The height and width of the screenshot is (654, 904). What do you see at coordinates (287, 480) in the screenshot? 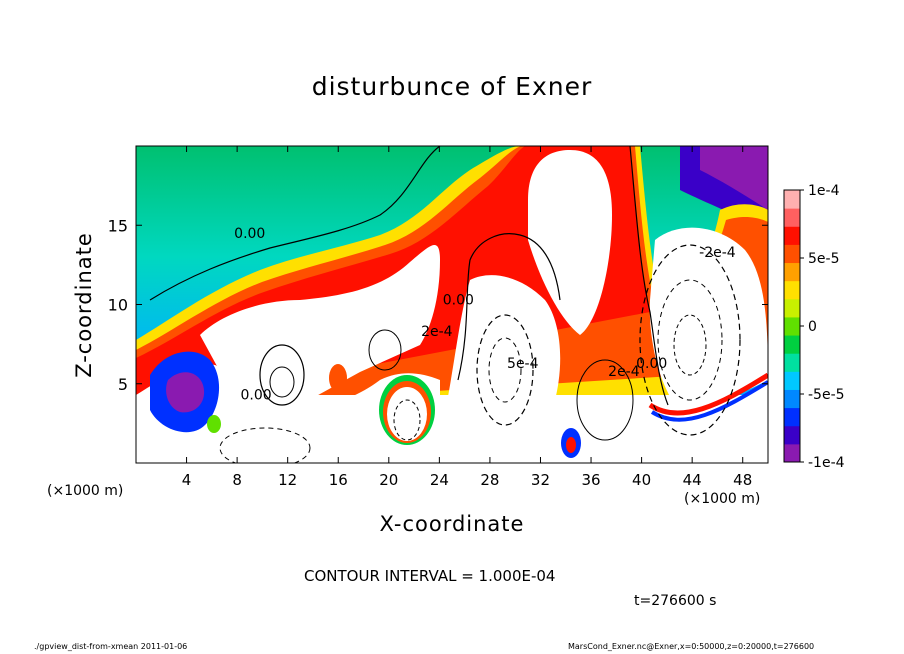
I see `x-tick-label: 12` at bounding box center [287, 480].